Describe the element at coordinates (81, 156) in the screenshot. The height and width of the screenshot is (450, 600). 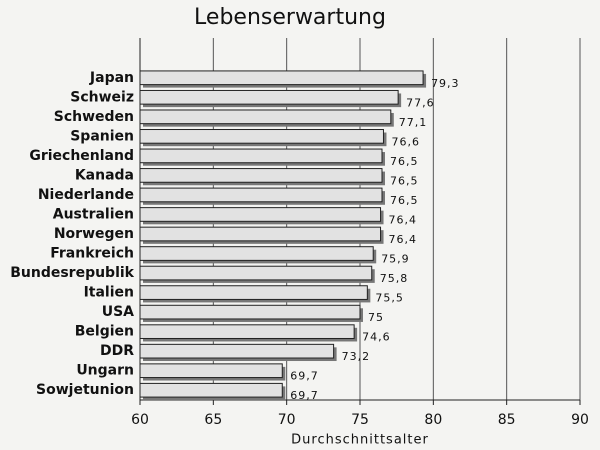
I see `y-tick-label: Griechenland` at that location.